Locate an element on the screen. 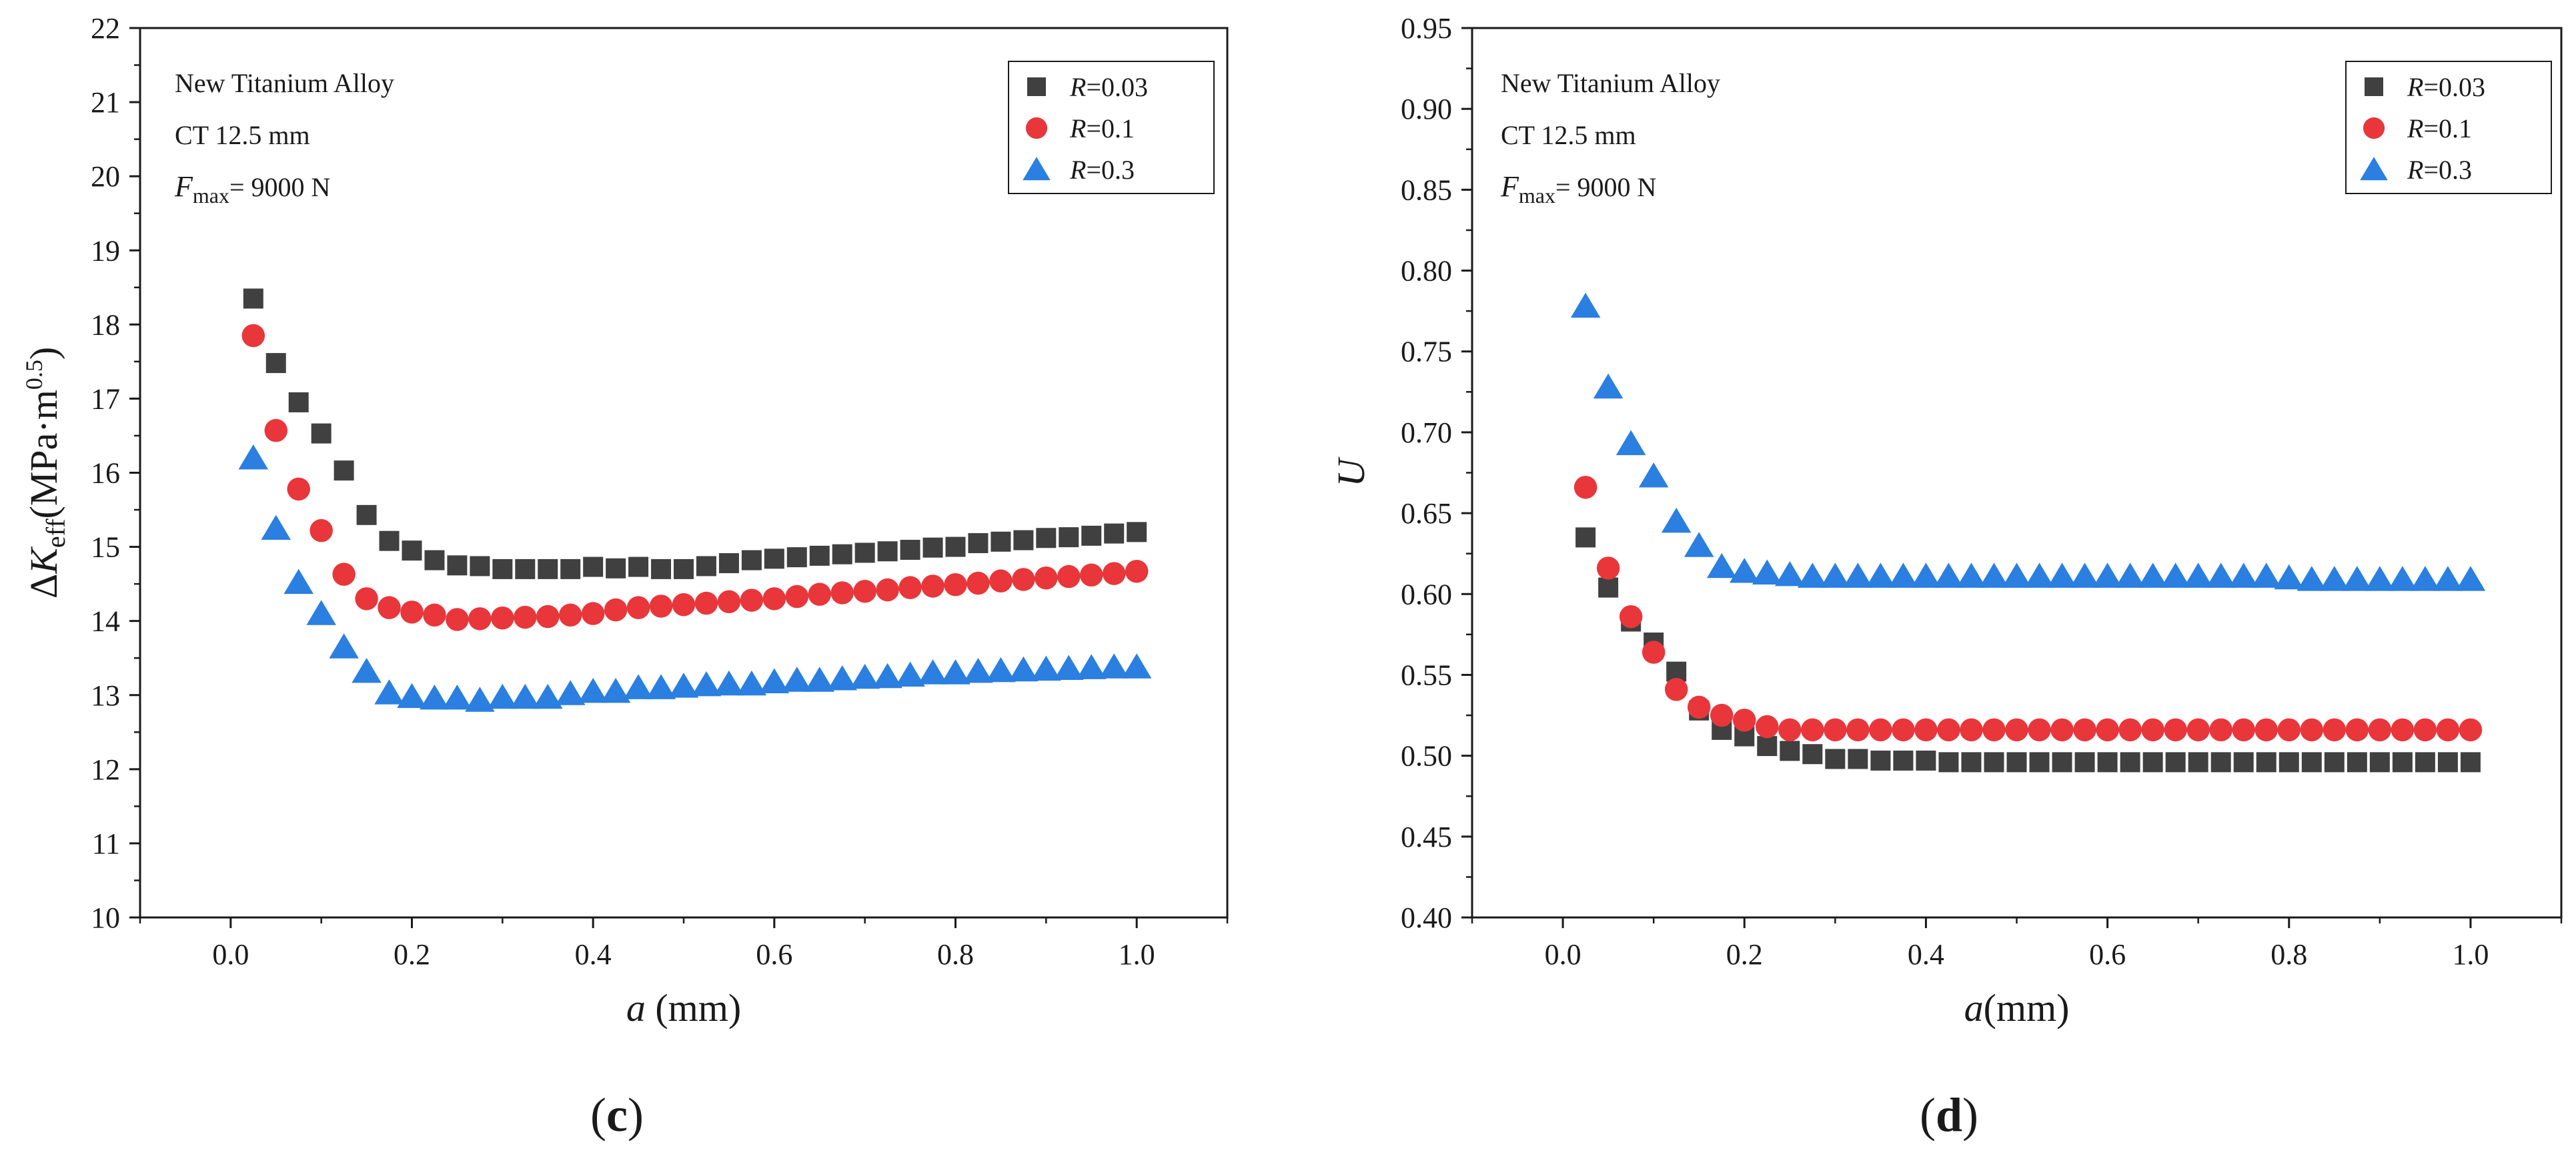 This screenshot has height=1165, width=2576. x-tick-label: 0.6 is located at coordinates (774, 954).